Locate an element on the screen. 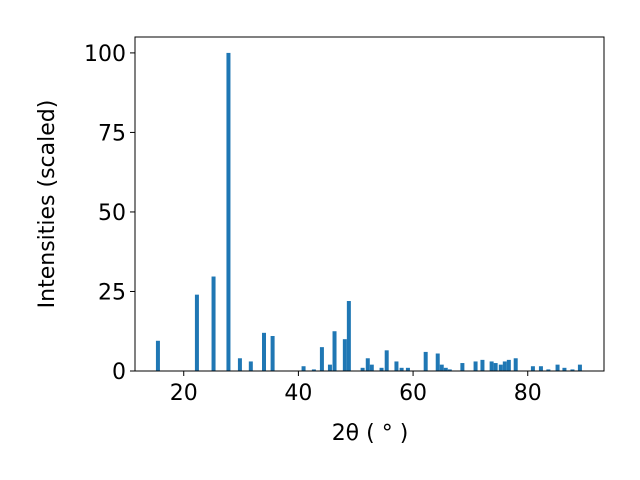 The height and width of the screenshot is (480, 640). y-tick-label: 75 is located at coordinates (112, 133).